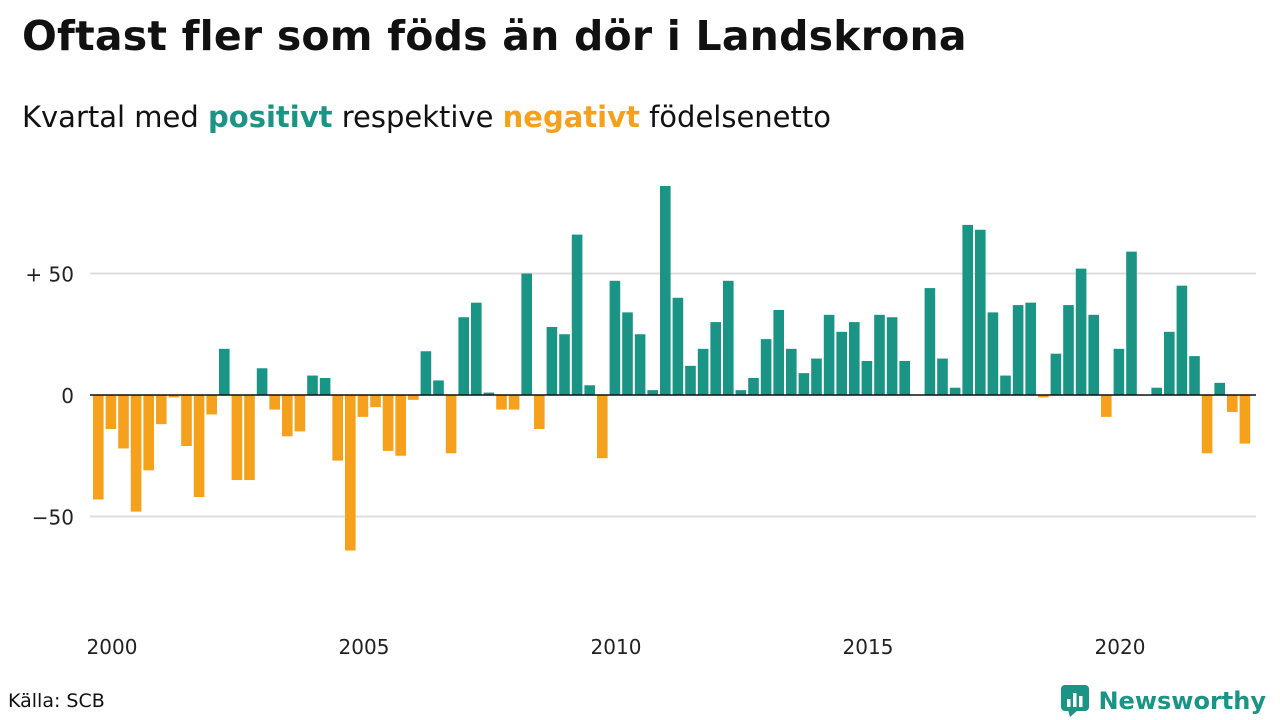  I want to click on newsworthy-chart-icon, so click(1075, 701).